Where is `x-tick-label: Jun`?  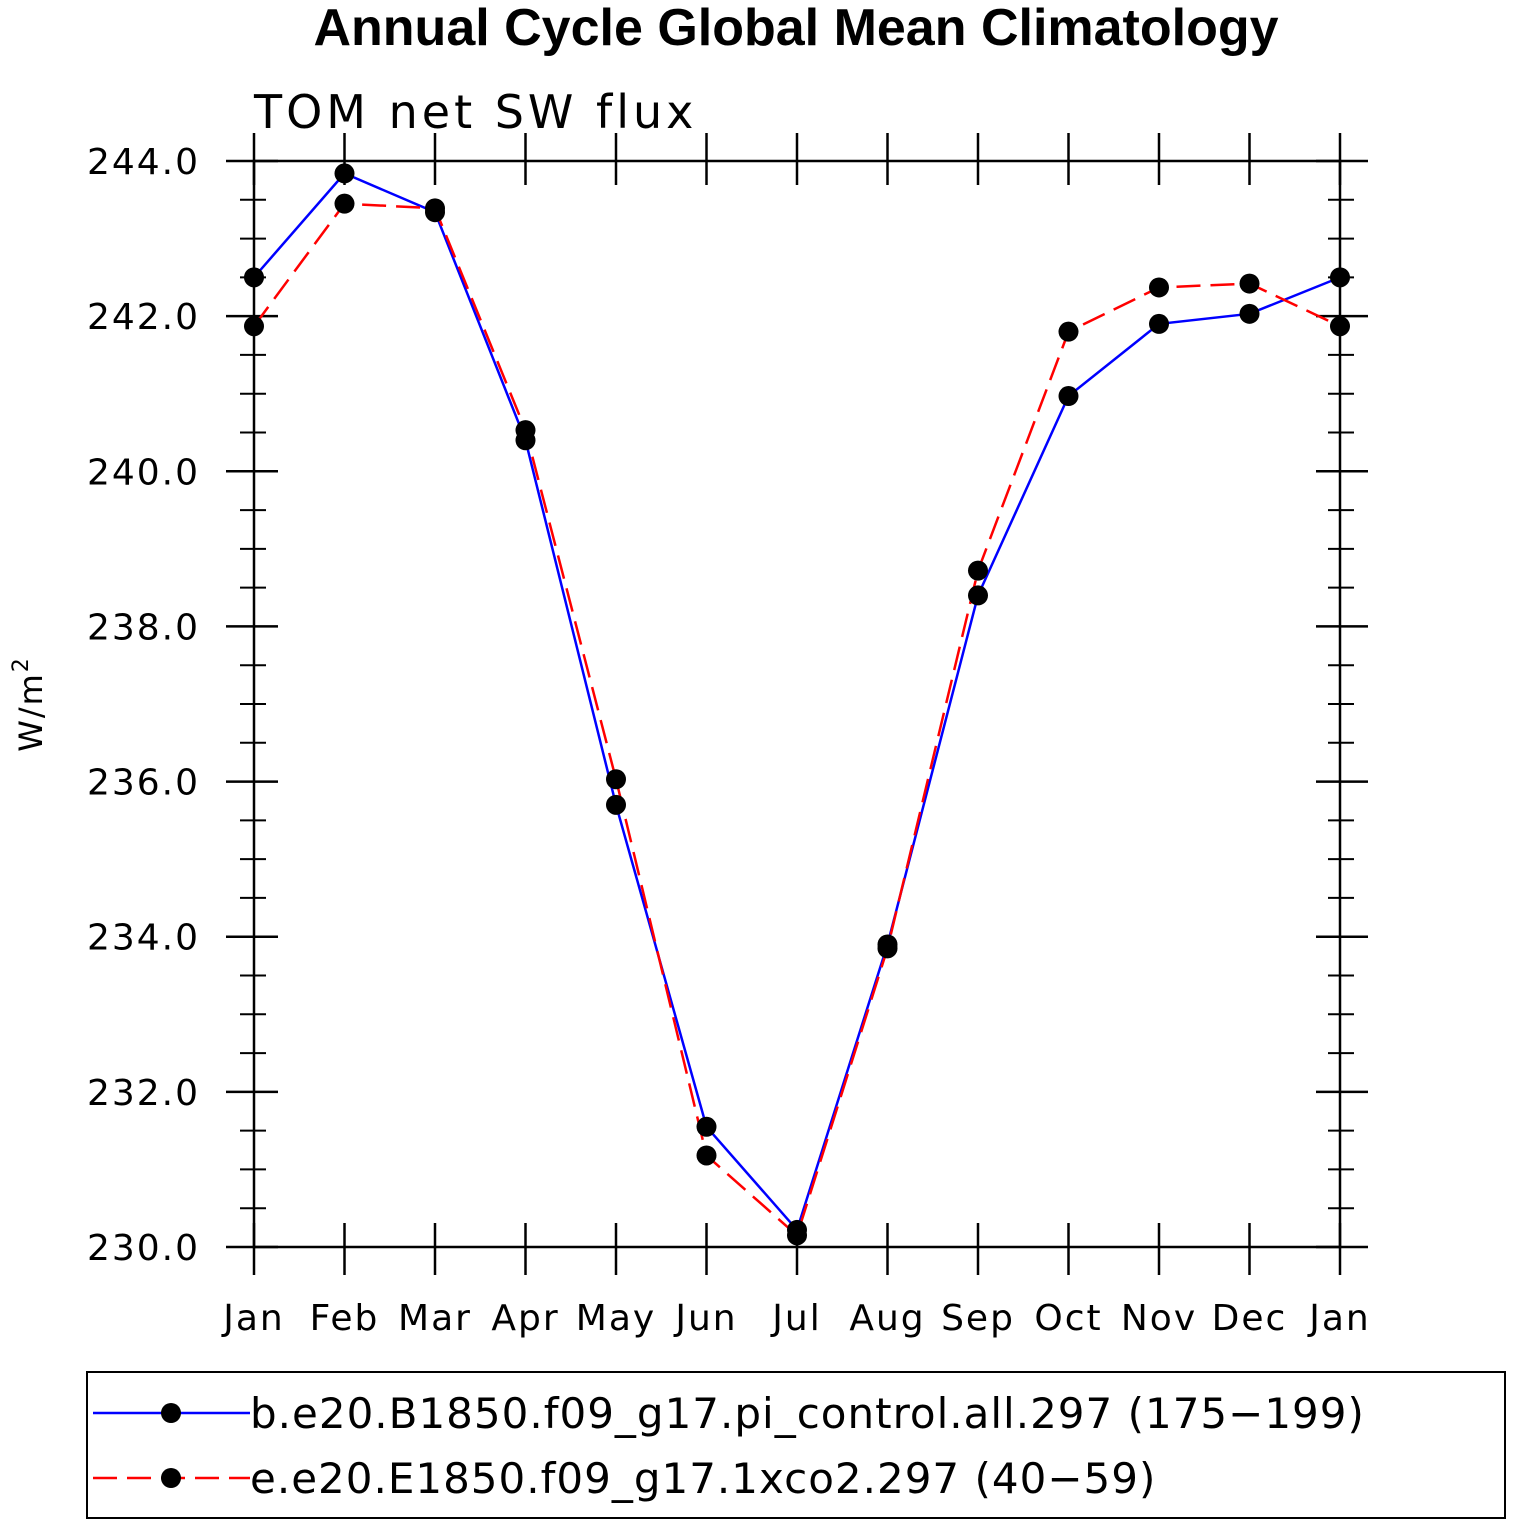
x-tick-label: Jun is located at coordinates (705, 1318).